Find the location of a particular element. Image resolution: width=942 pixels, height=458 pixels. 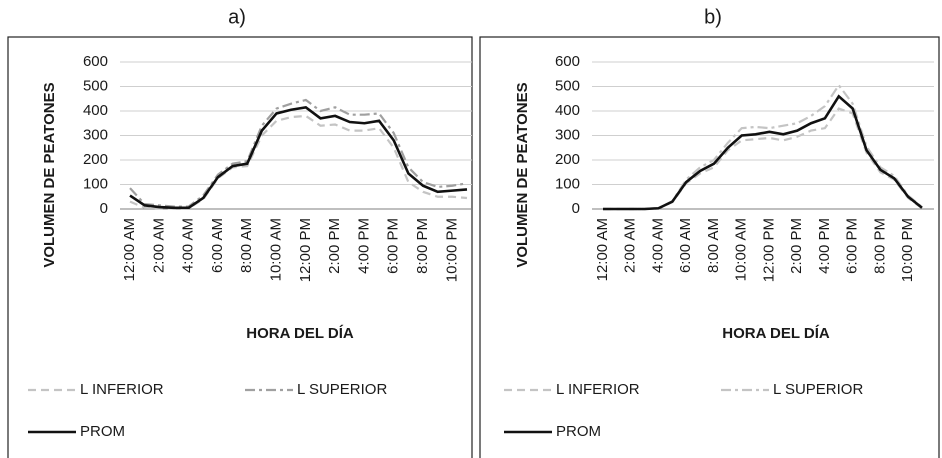

chart-title: a) is located at coordinates (237, 17).